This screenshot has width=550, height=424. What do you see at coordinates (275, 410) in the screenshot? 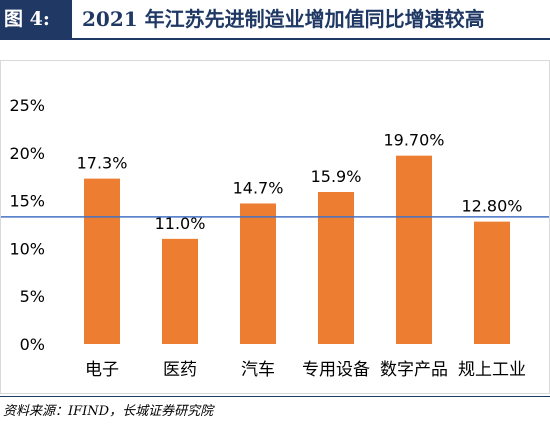
I see `figure-footer: 资料来源：IFIND，长城证券研究院` at bounding box center [275, 410].